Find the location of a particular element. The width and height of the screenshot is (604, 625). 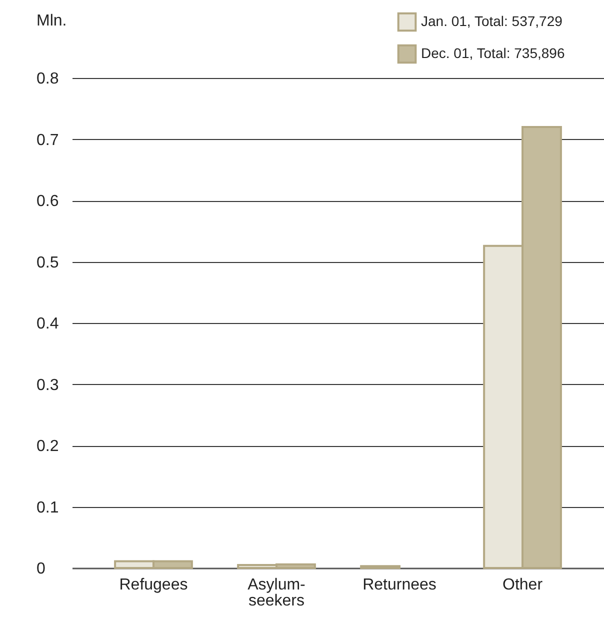

legend-label: Dec. 01, Total: 735,896 is located at coordinates (493, 53).